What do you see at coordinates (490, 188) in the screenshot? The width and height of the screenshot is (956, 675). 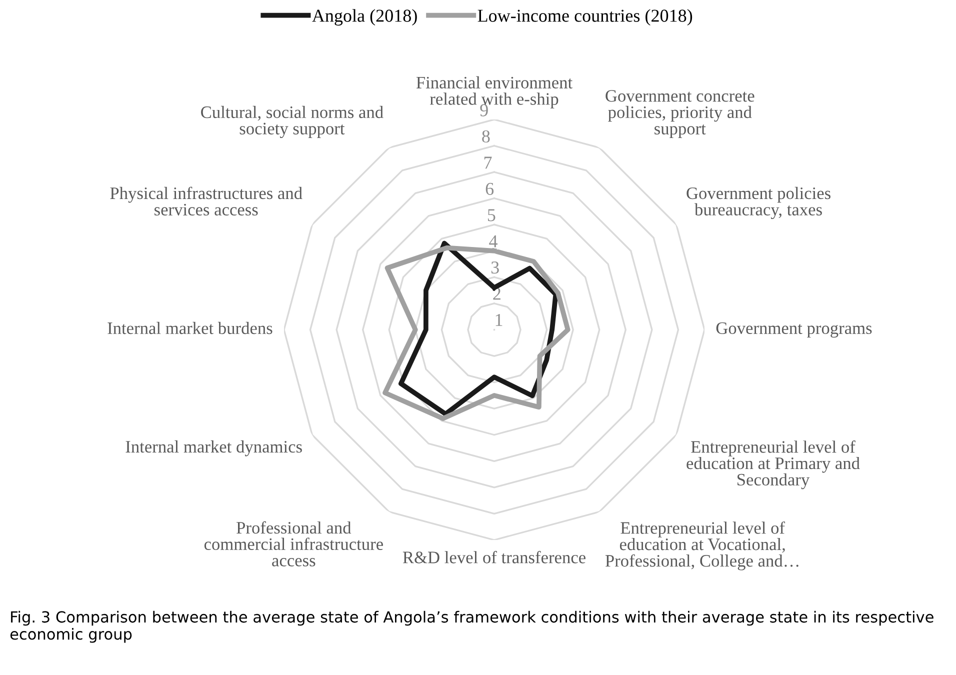 I see `y-tick-label: 6` at bounding box center [490, 188].